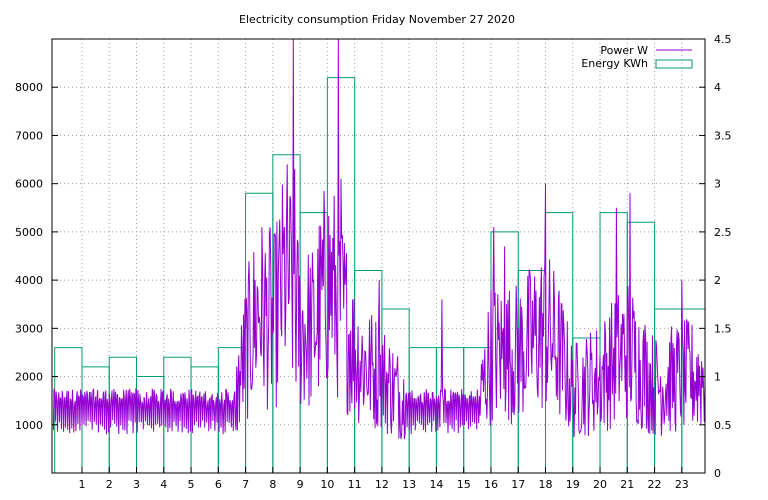  Describe the element at coordinates (327, 484) in the screenshot. I see `x-tick-label: 10` at that location.